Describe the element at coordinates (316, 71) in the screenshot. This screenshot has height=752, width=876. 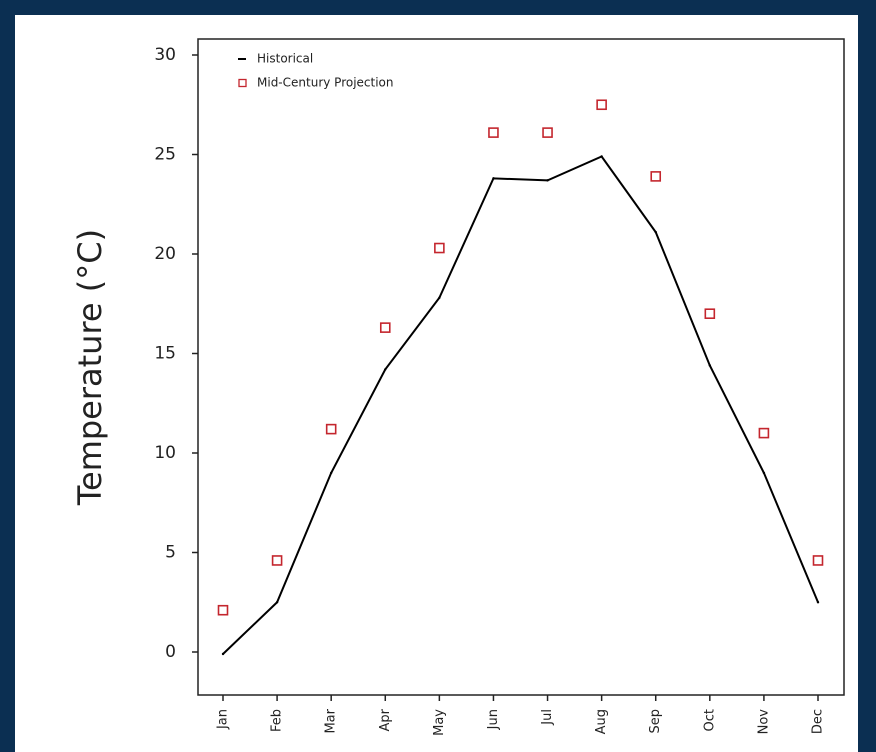
I see `legend: Historical Mid-Century Projection` at that location.